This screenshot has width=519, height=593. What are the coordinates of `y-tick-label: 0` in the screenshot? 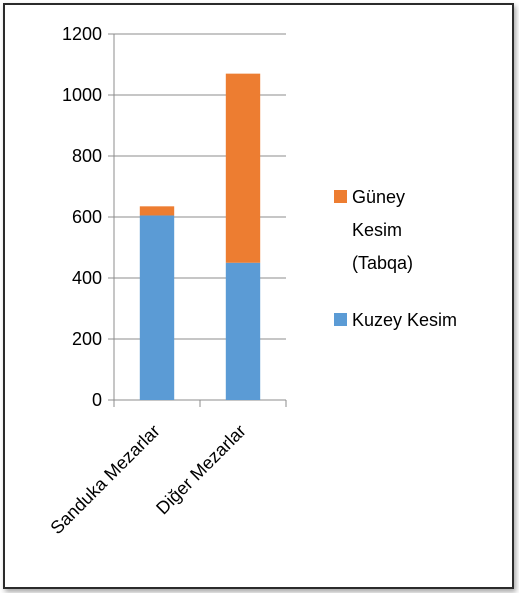 It's located at (97, 400).